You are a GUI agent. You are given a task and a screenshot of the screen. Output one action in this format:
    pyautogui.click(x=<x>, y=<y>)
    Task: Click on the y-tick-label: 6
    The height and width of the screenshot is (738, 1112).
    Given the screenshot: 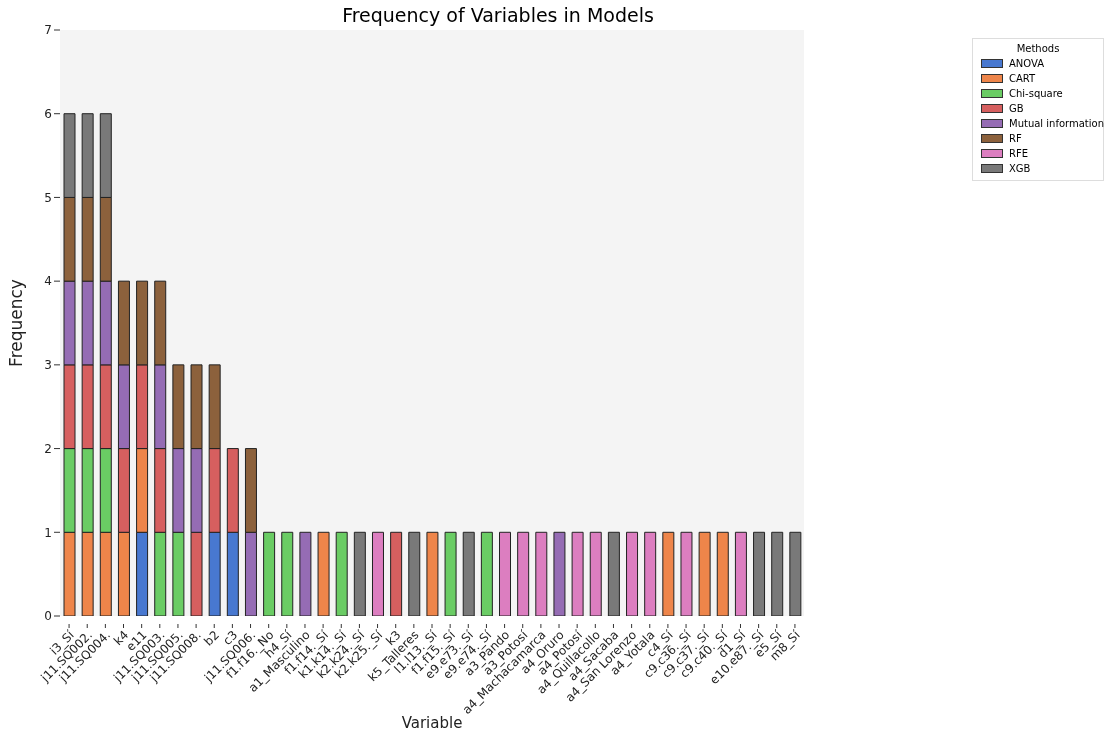 What is the action you would take?
    pyautogui.click(x=48, y=113)
    